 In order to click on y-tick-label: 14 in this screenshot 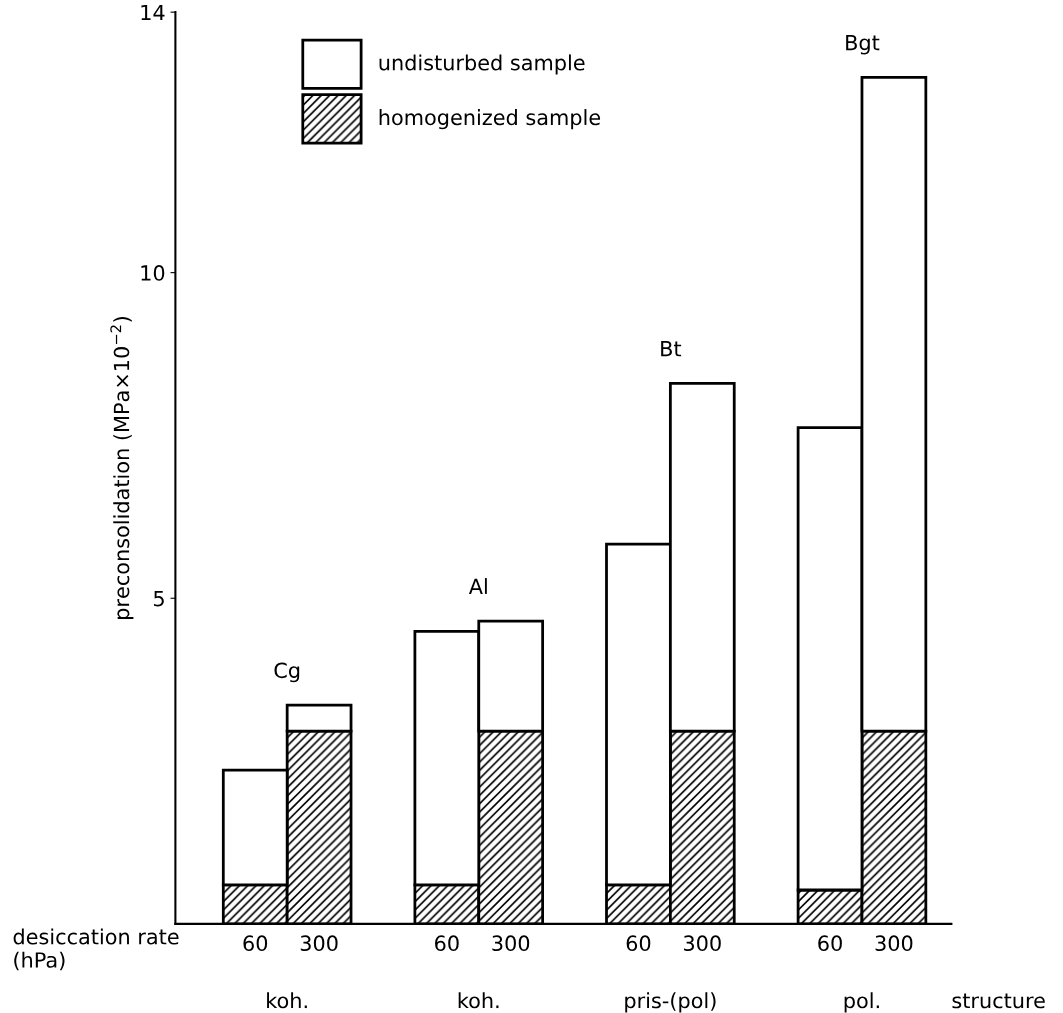, I will do `click(153, 12)`.